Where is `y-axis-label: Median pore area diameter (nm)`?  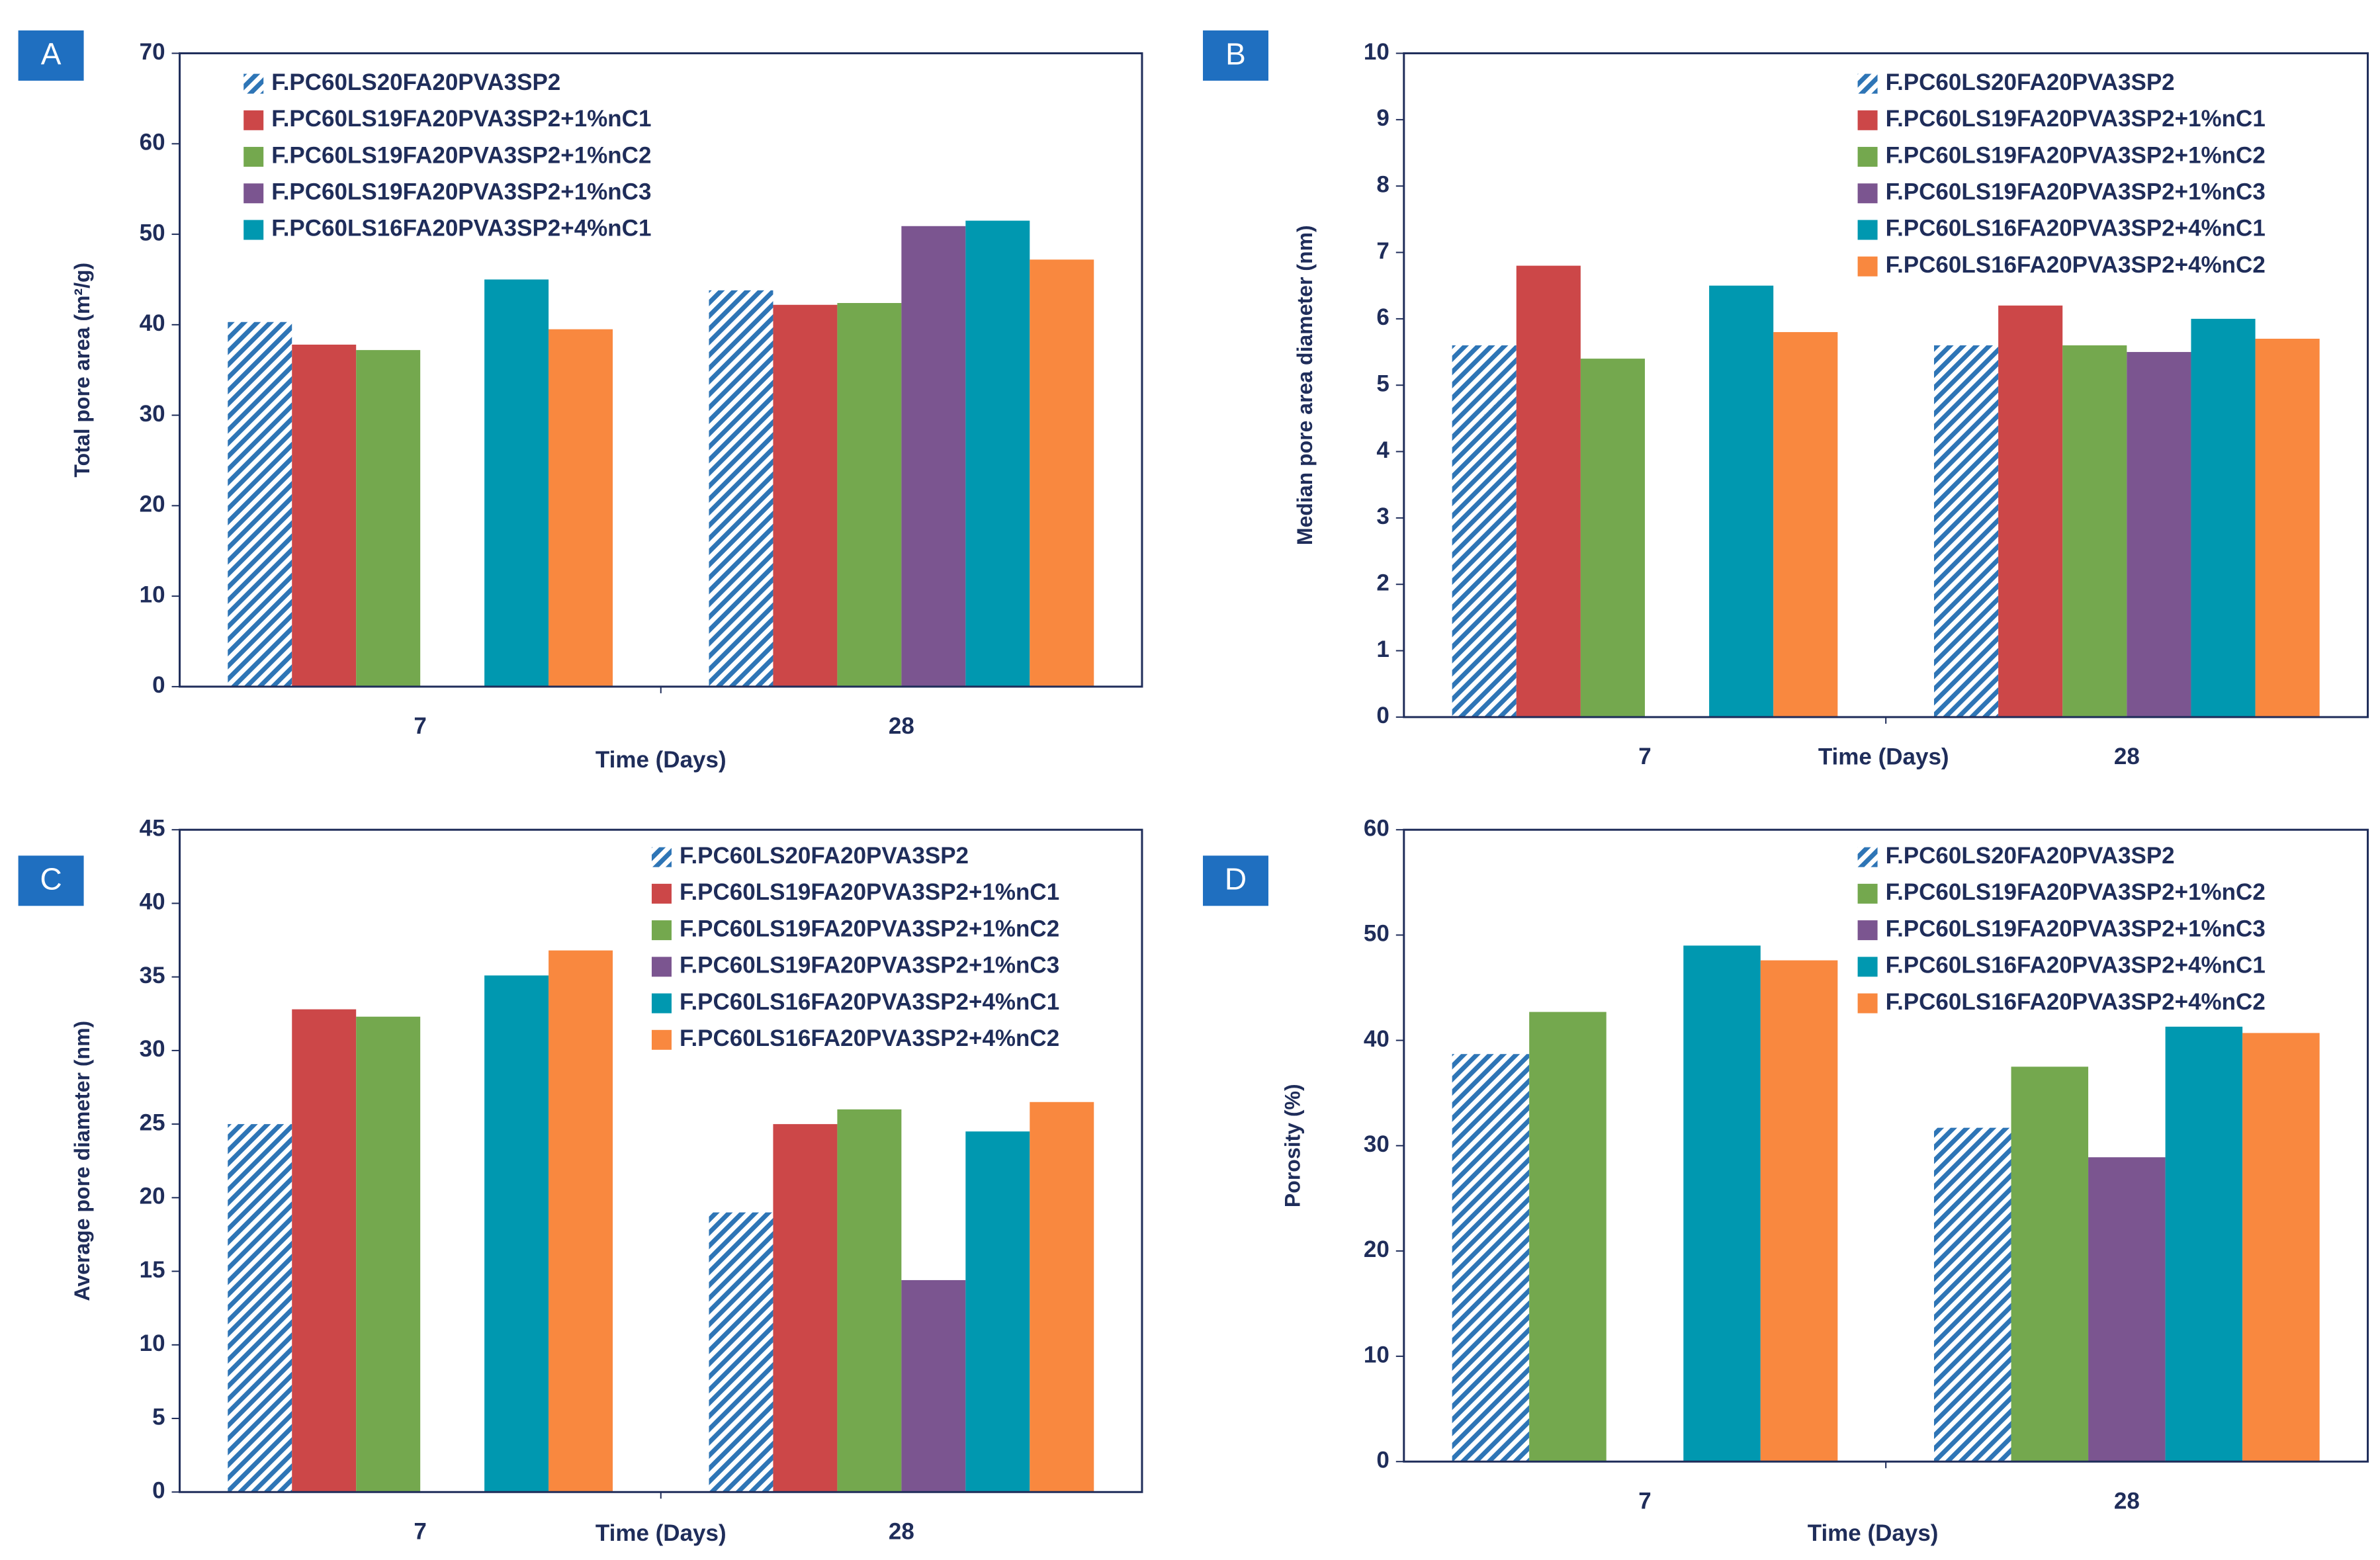
y-axis-label: Median pore area diameter (nm) is located at coordinates (1305, 385).